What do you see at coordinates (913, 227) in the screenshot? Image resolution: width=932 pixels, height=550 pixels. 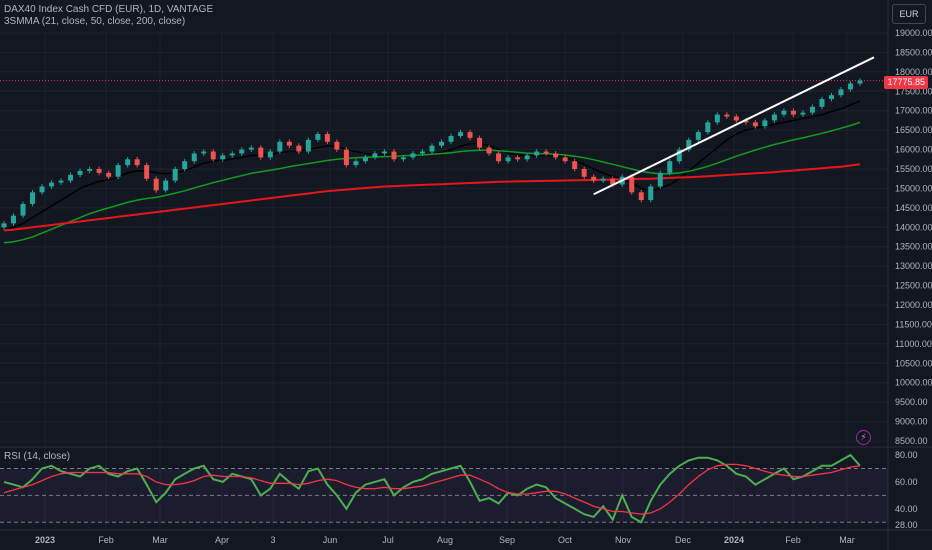 I see `y-tick-label: 14000.00` at bounding box center [913, 227].